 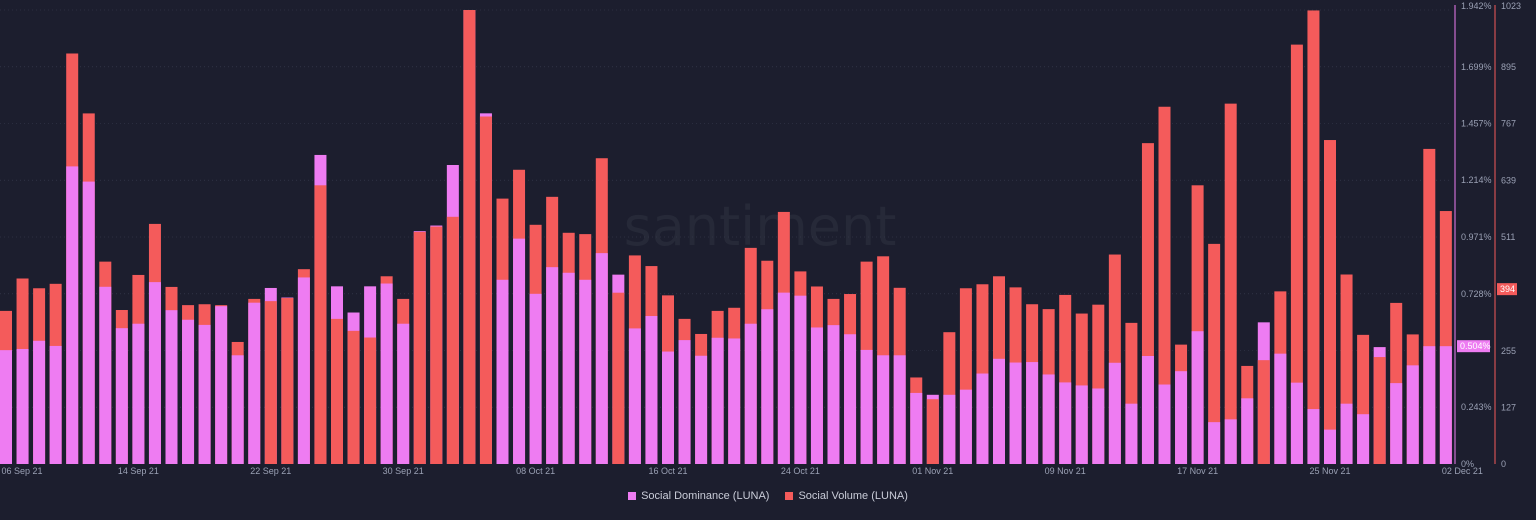 I want to click on x-axis-tick-label: 08 Oct 21, so click(x=535, y=471).